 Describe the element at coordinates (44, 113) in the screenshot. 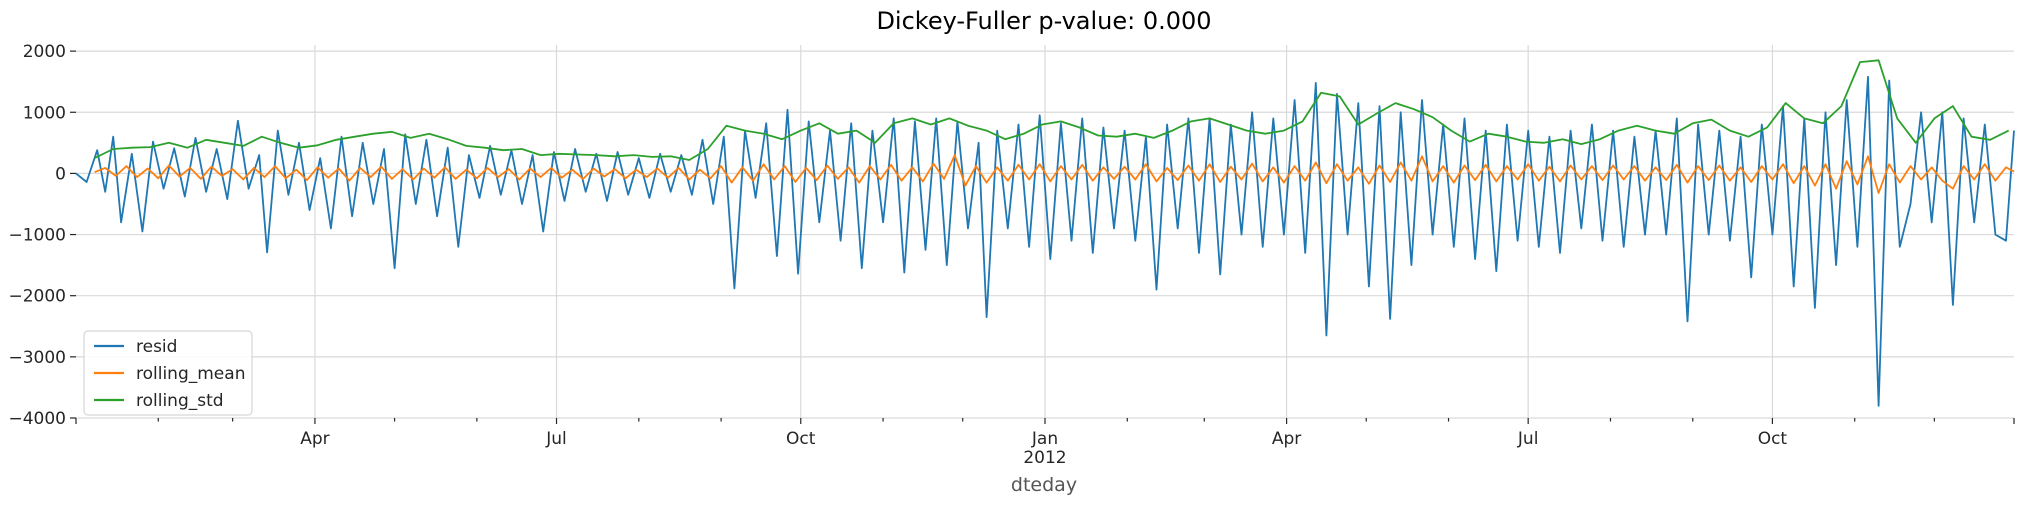

I see `y-tick-label: 1000` at that location.